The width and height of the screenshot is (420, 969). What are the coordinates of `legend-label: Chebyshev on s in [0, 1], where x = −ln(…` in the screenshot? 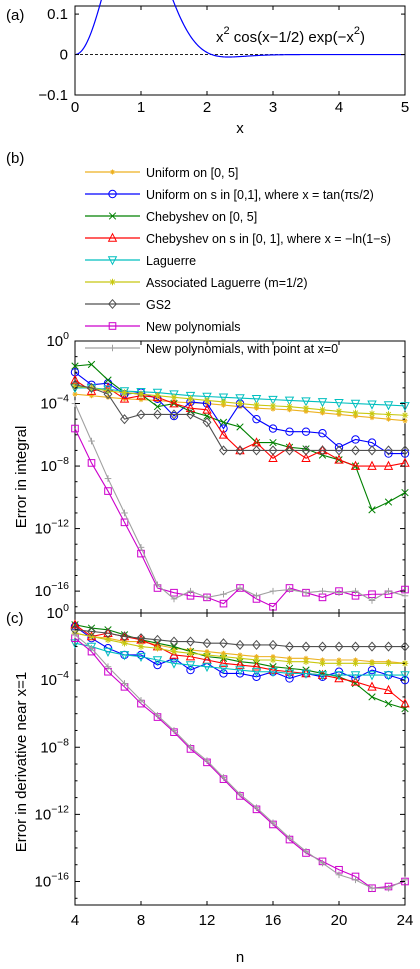 It's located at (268, 239).